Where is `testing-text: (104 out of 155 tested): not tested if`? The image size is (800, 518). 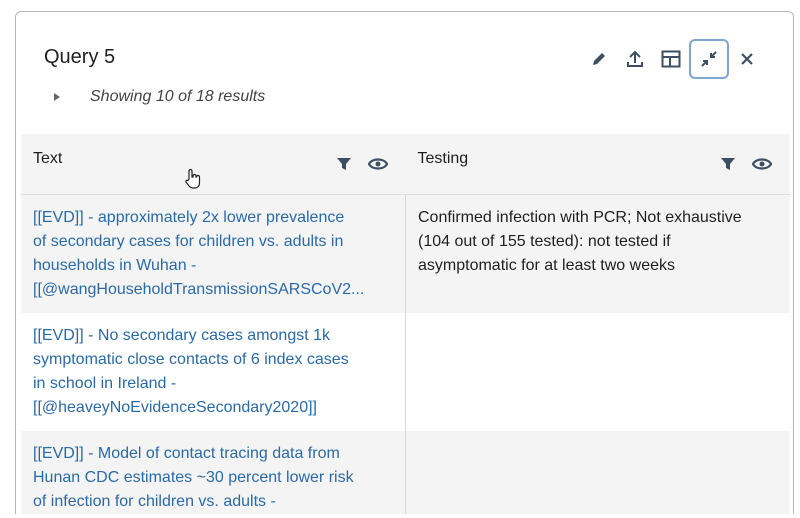 testing-text: (104 out of 155 tested): not tested if is located at coordinates (544, 241).